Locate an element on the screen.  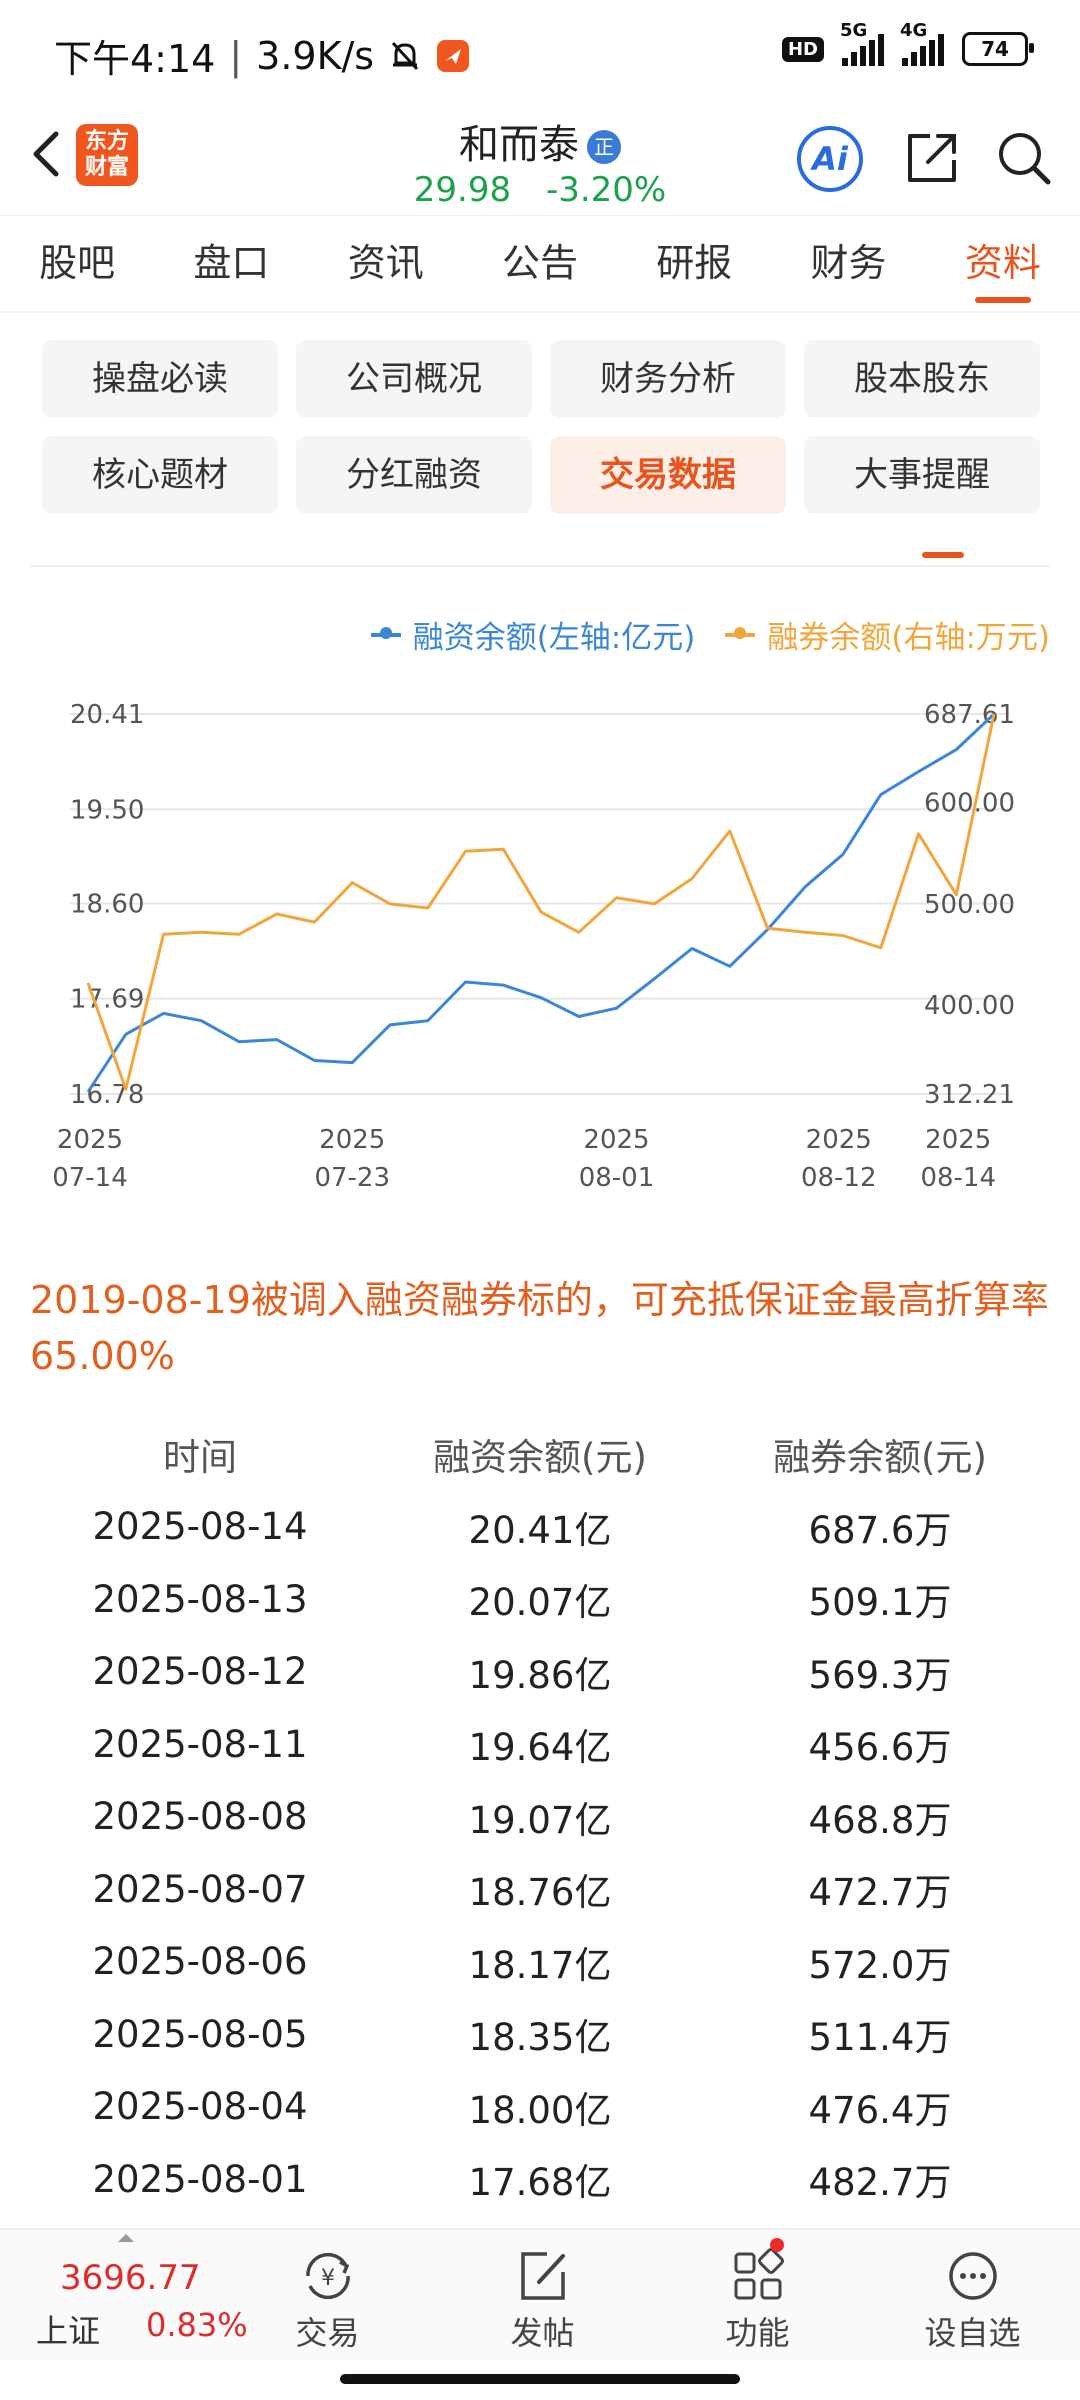
series-line-short-balance is located at coordinates (541, 902).